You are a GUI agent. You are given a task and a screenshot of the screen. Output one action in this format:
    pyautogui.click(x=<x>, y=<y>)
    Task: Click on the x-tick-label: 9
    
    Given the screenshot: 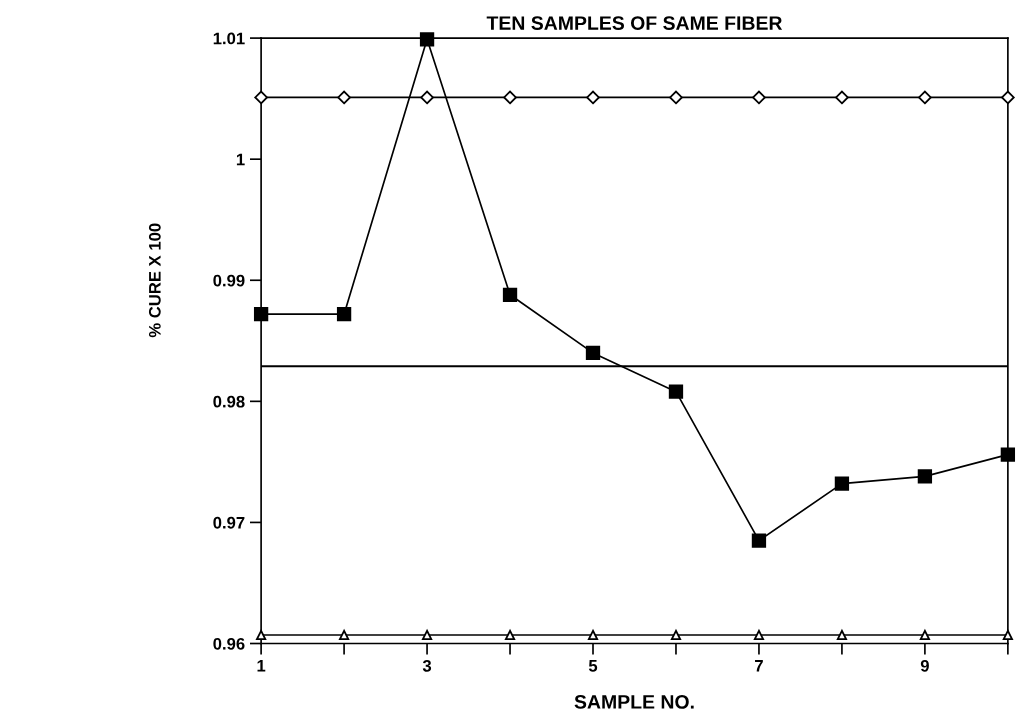 What is the action you would take?
    pyautogui.click(x=924, y=665)
    